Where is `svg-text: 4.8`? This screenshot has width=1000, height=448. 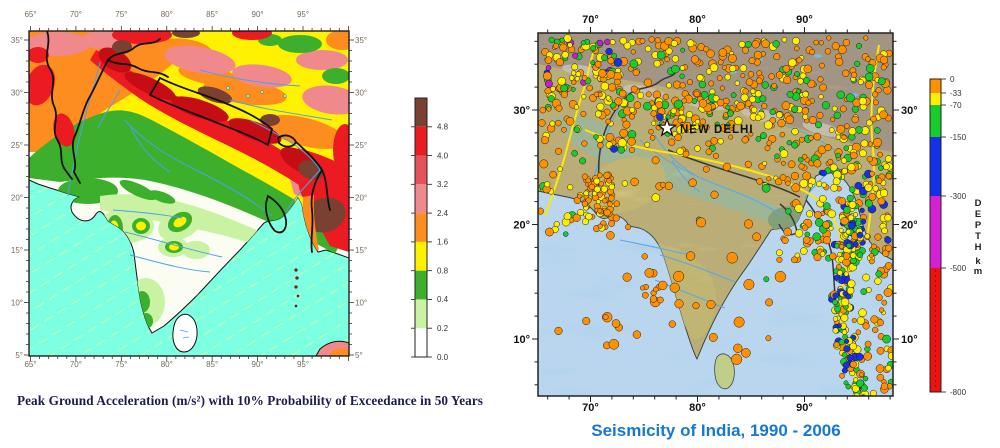
svg-text: 4.8 is located at coordinates (443, 127).